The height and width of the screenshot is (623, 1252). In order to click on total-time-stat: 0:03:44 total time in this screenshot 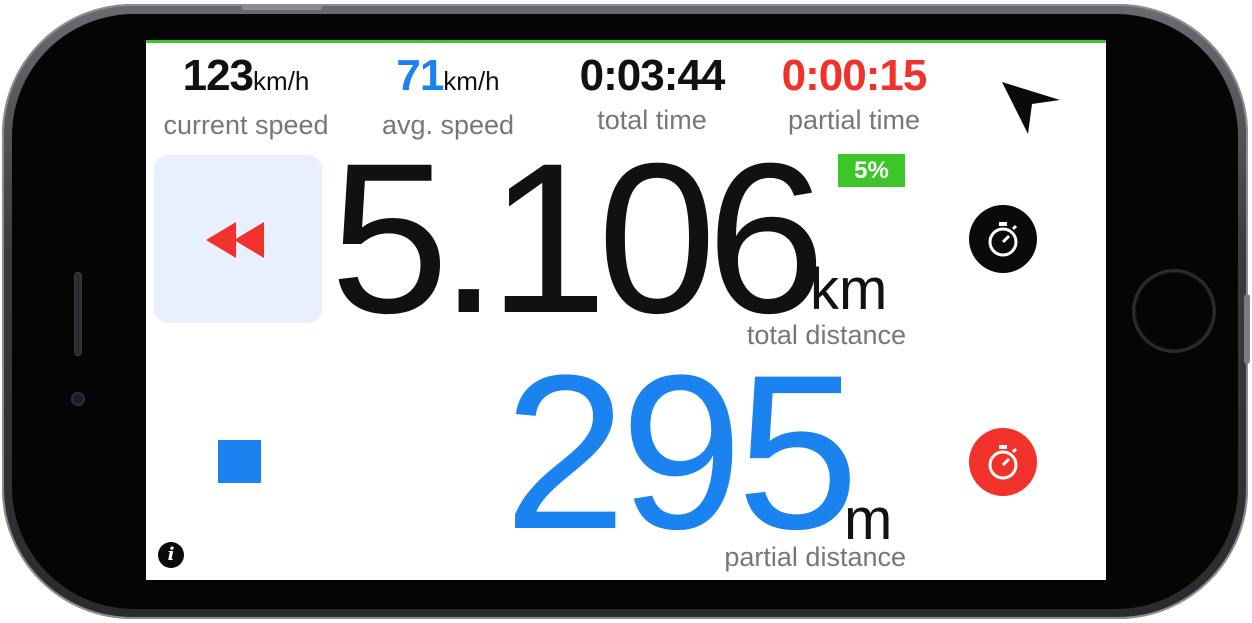, I will do `click(652, 93)`.